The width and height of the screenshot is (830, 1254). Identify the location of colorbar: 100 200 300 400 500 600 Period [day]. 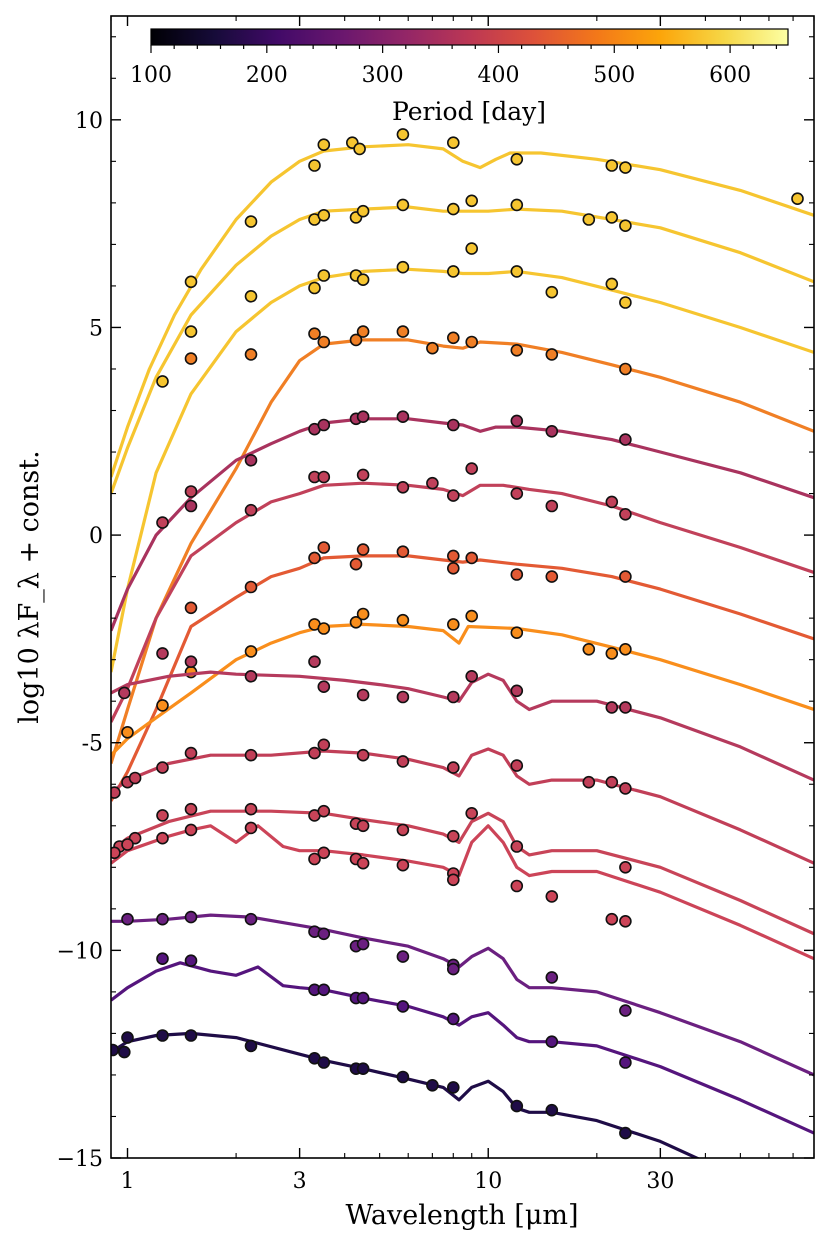
(459, 77).